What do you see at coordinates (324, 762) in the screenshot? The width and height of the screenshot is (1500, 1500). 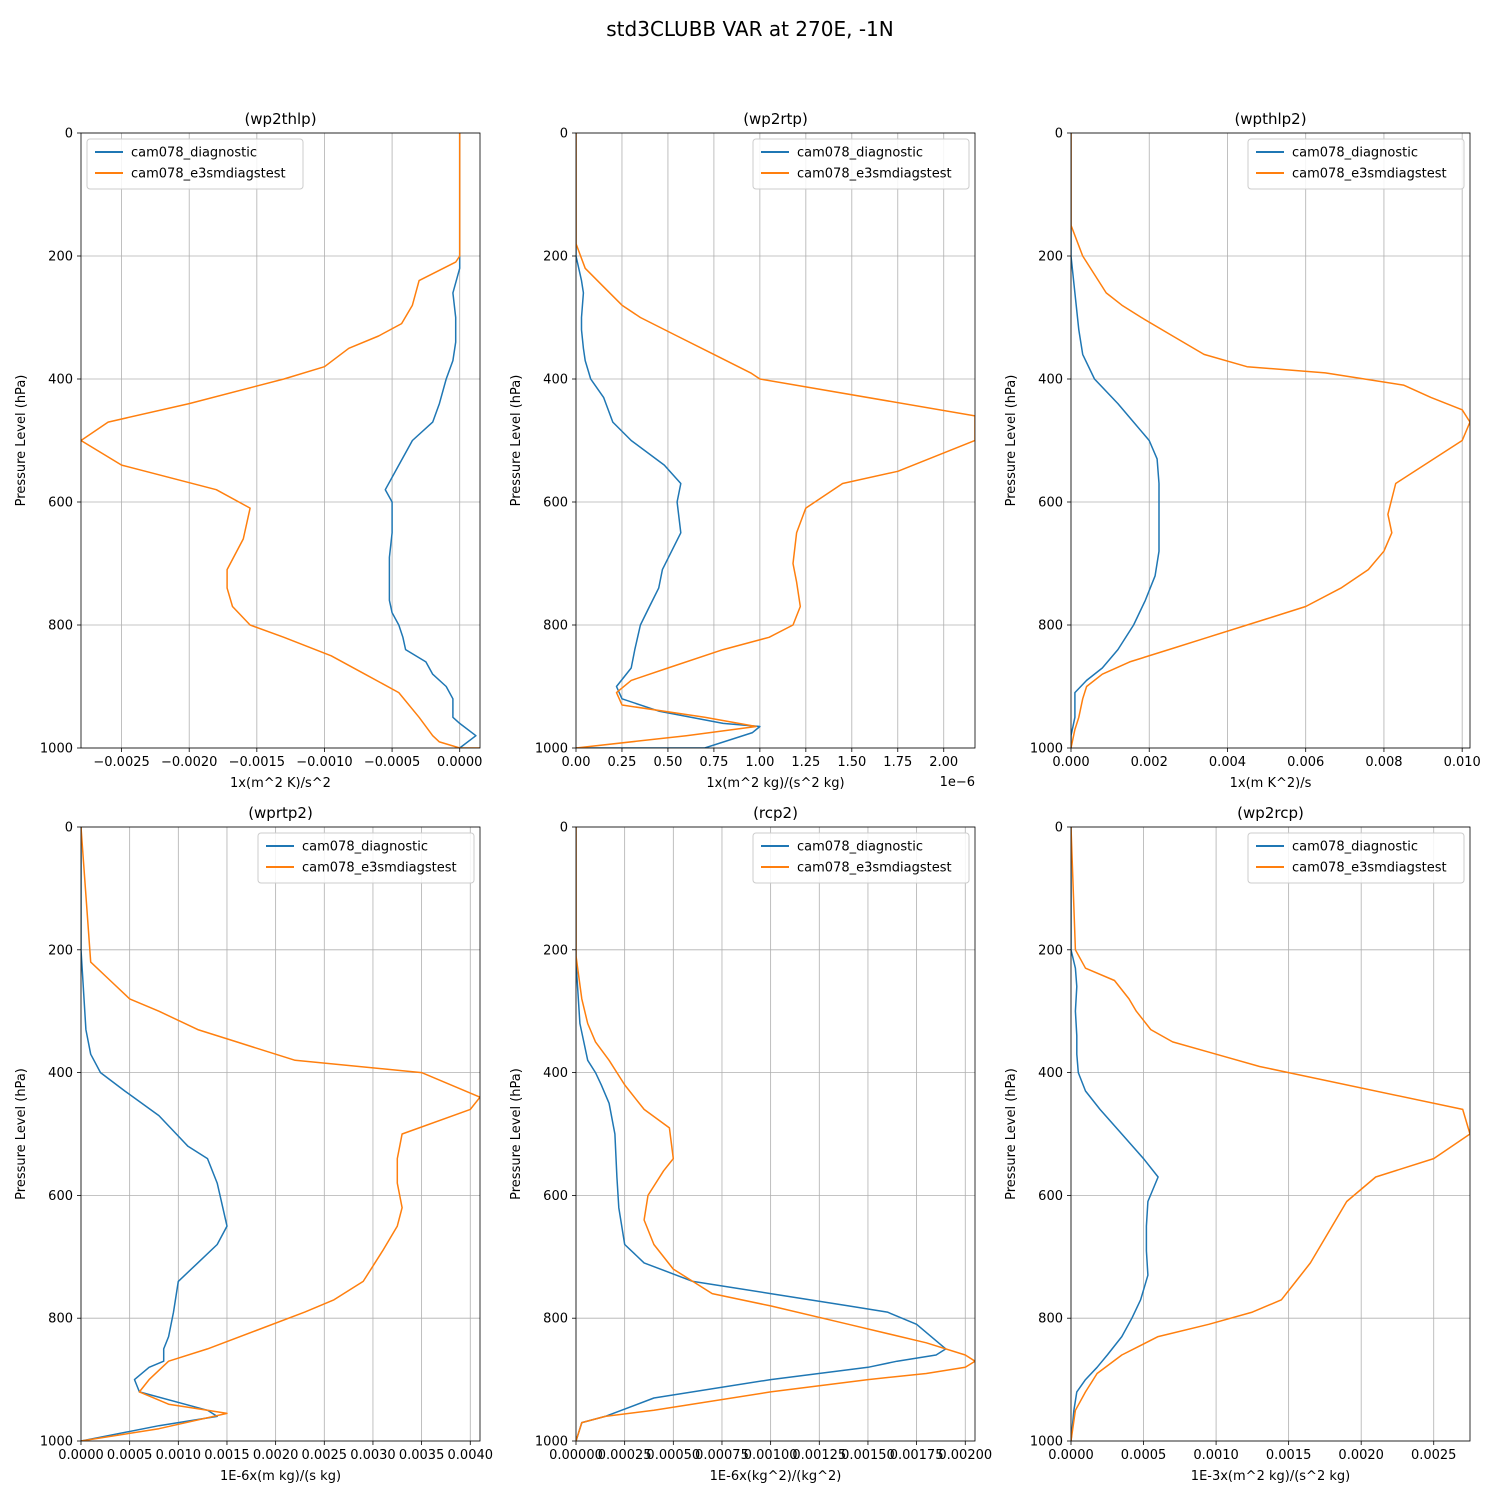 I see `x-tick-label: −0.0010` at bounding box center [324, 762].